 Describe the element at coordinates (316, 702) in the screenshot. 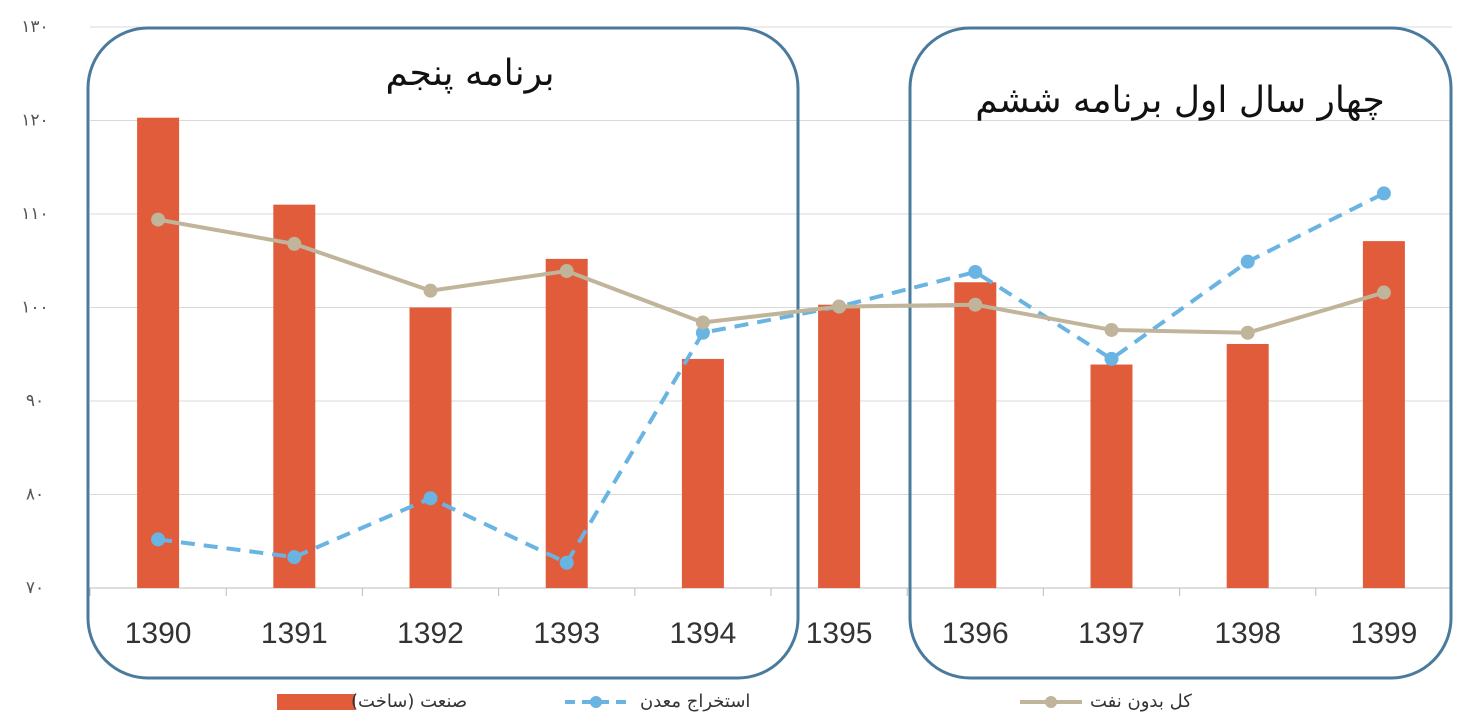

I see `legend-swatch` at that location.